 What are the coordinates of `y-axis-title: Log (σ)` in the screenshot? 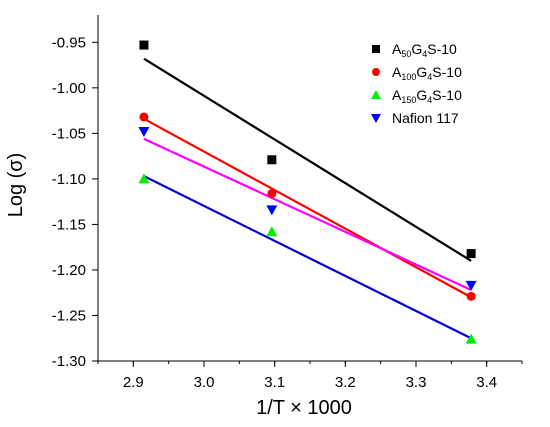 It's located at (16, 185).